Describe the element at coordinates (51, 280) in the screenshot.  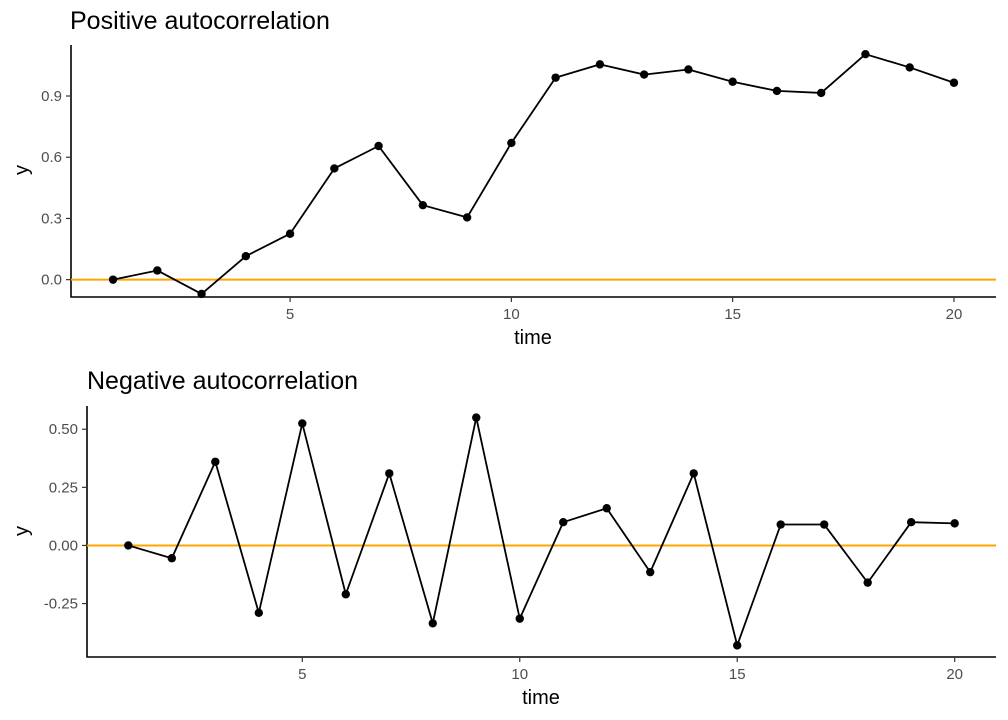
I see `y-tick-label: 0.0` at that location.